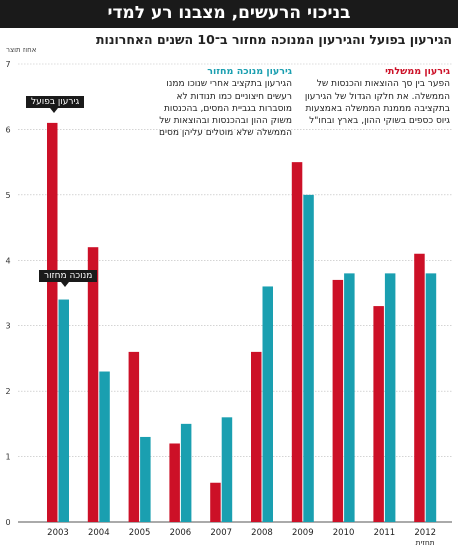 This screenshot has height=549, width=458. Describe the element at coordinates (425, 533) in the screenshot. I see `x-tick-label: 2012` at that location.